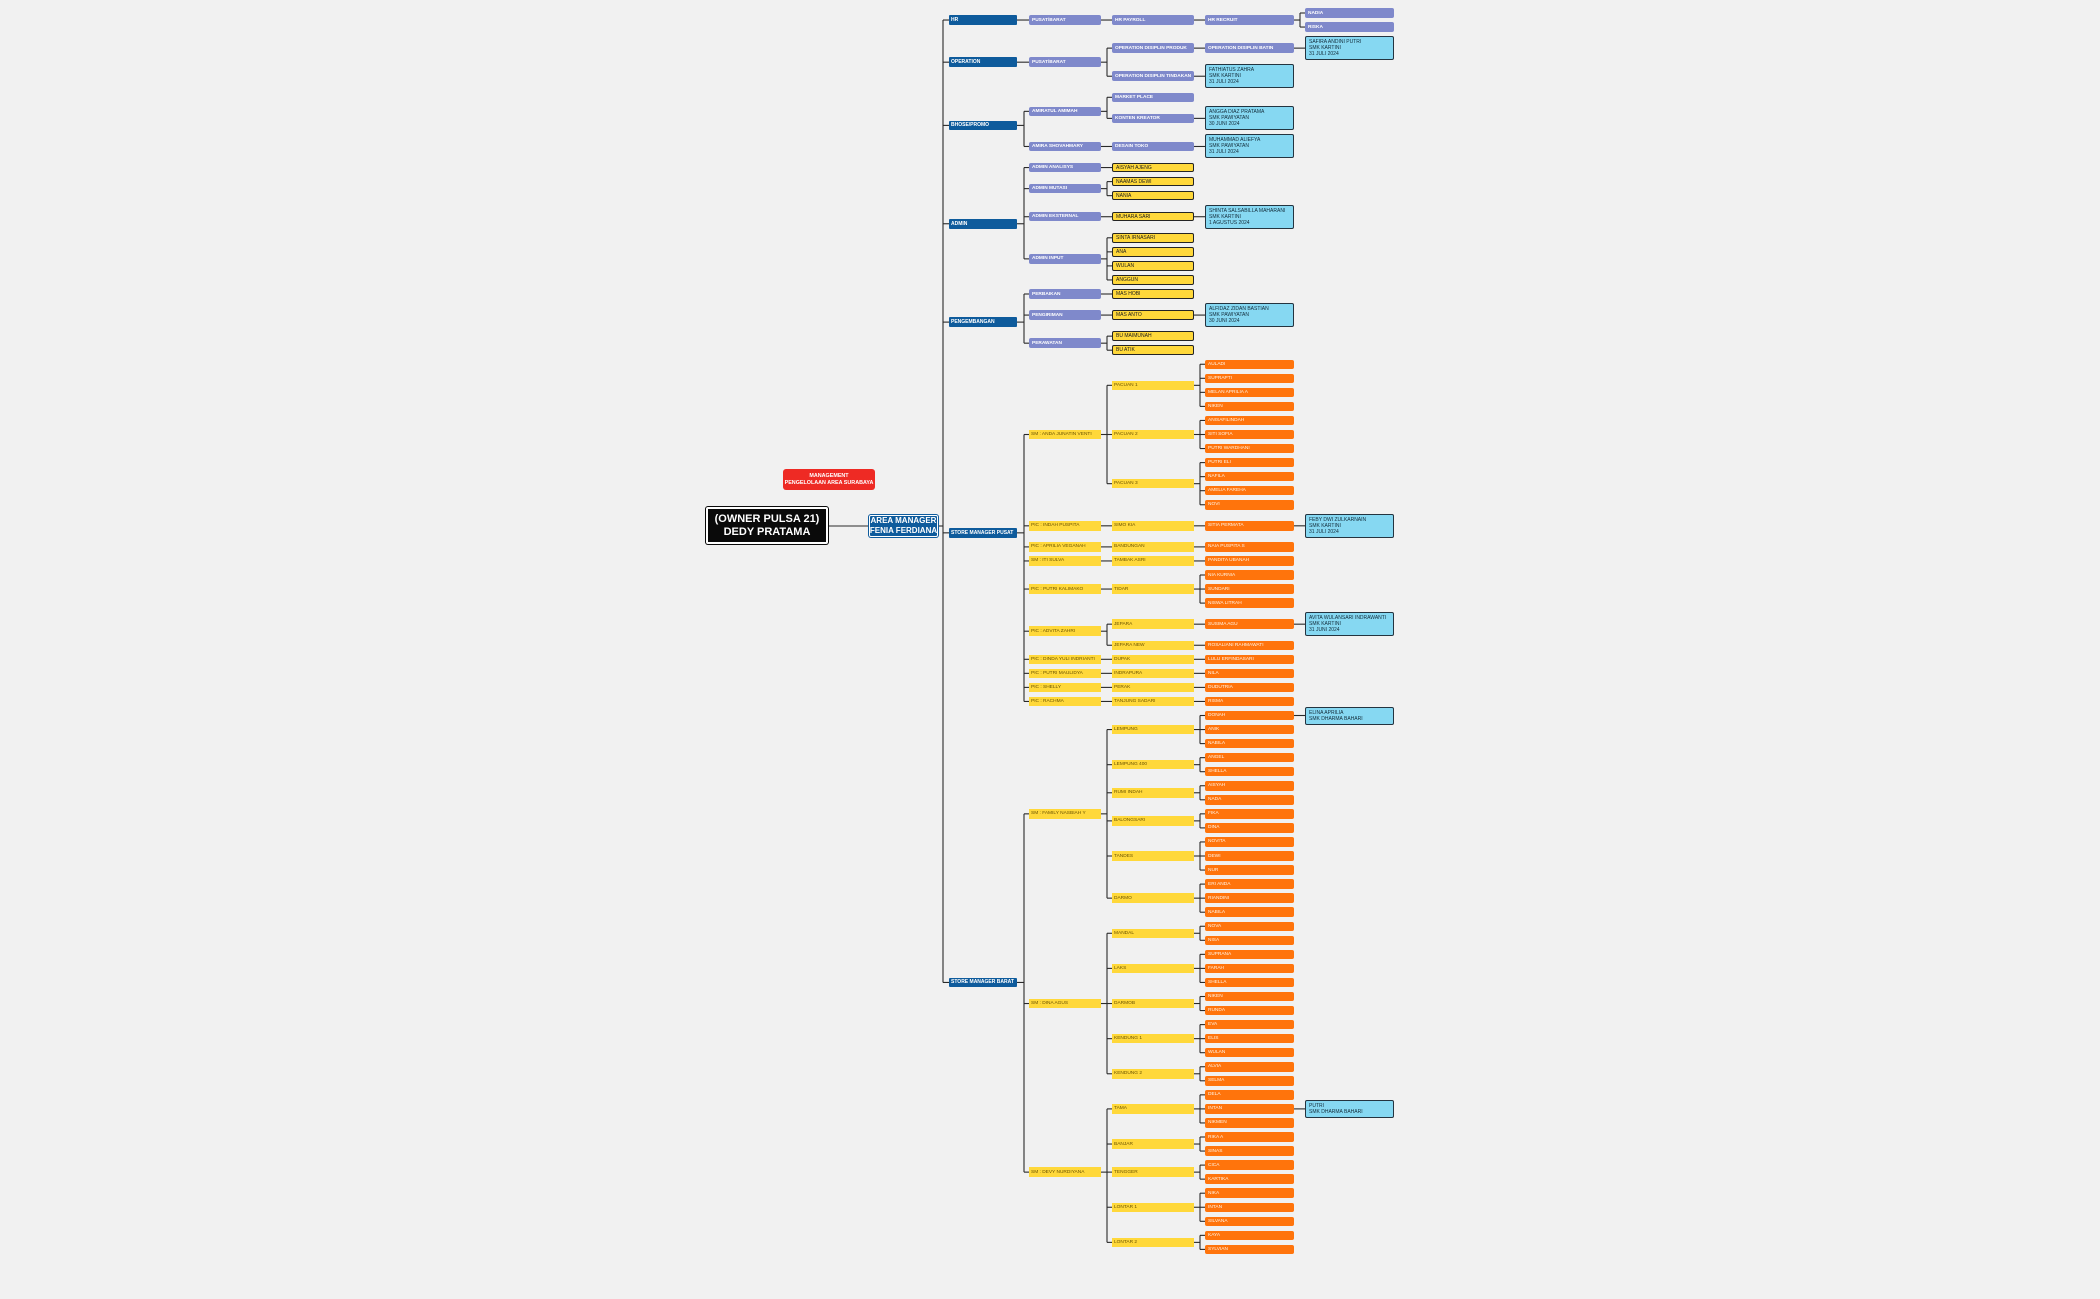  I want to click on store-tama: TAMA, so click(1153, 1109).